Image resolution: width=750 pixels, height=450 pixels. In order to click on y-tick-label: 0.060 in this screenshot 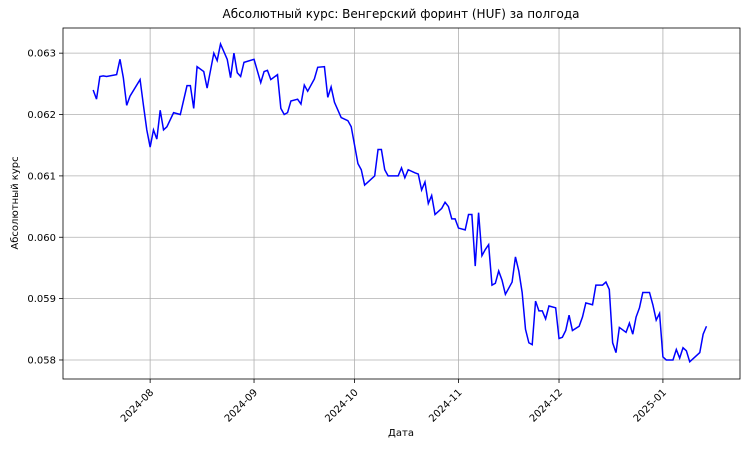, I will do `click(41, 238)`.